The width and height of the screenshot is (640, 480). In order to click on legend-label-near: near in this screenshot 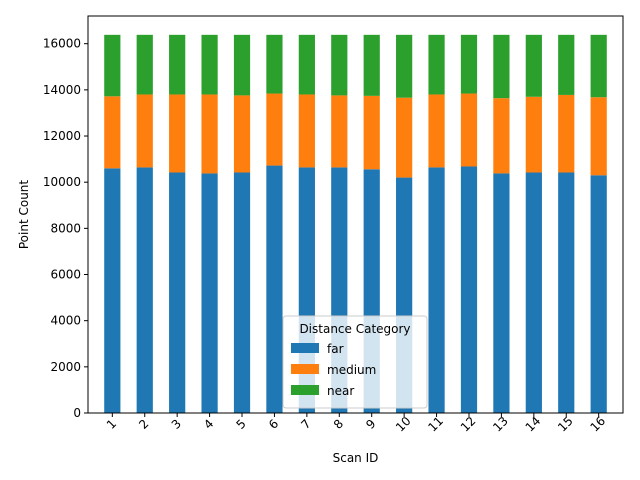, I will do `click(340, 391)`.